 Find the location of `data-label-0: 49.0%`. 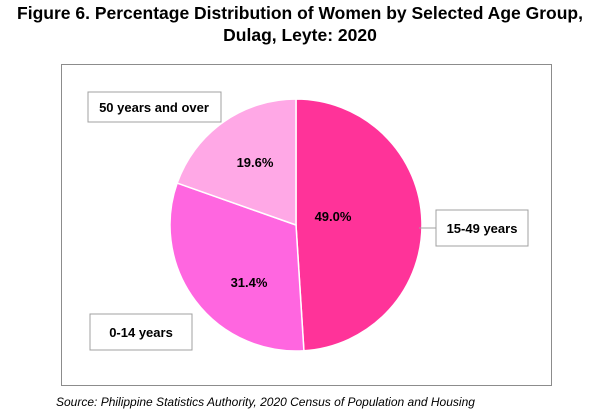

data-label-0: 49.0% is located at coordinates (333, 216).